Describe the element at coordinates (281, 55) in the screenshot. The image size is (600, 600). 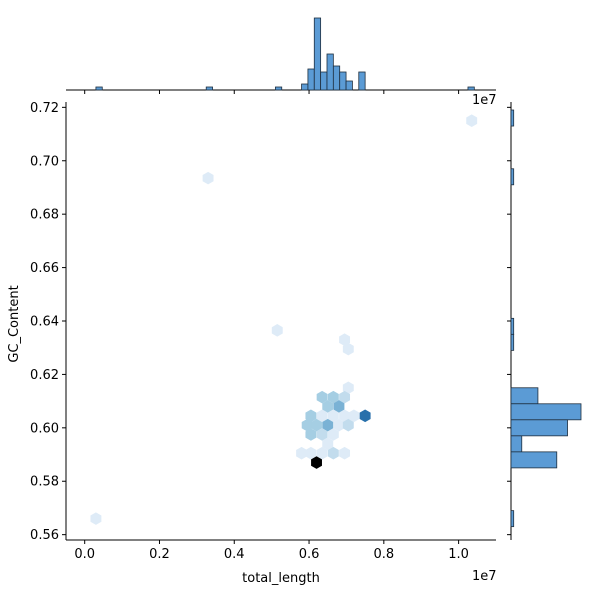
I see `x-marginal-histogram` at that location.